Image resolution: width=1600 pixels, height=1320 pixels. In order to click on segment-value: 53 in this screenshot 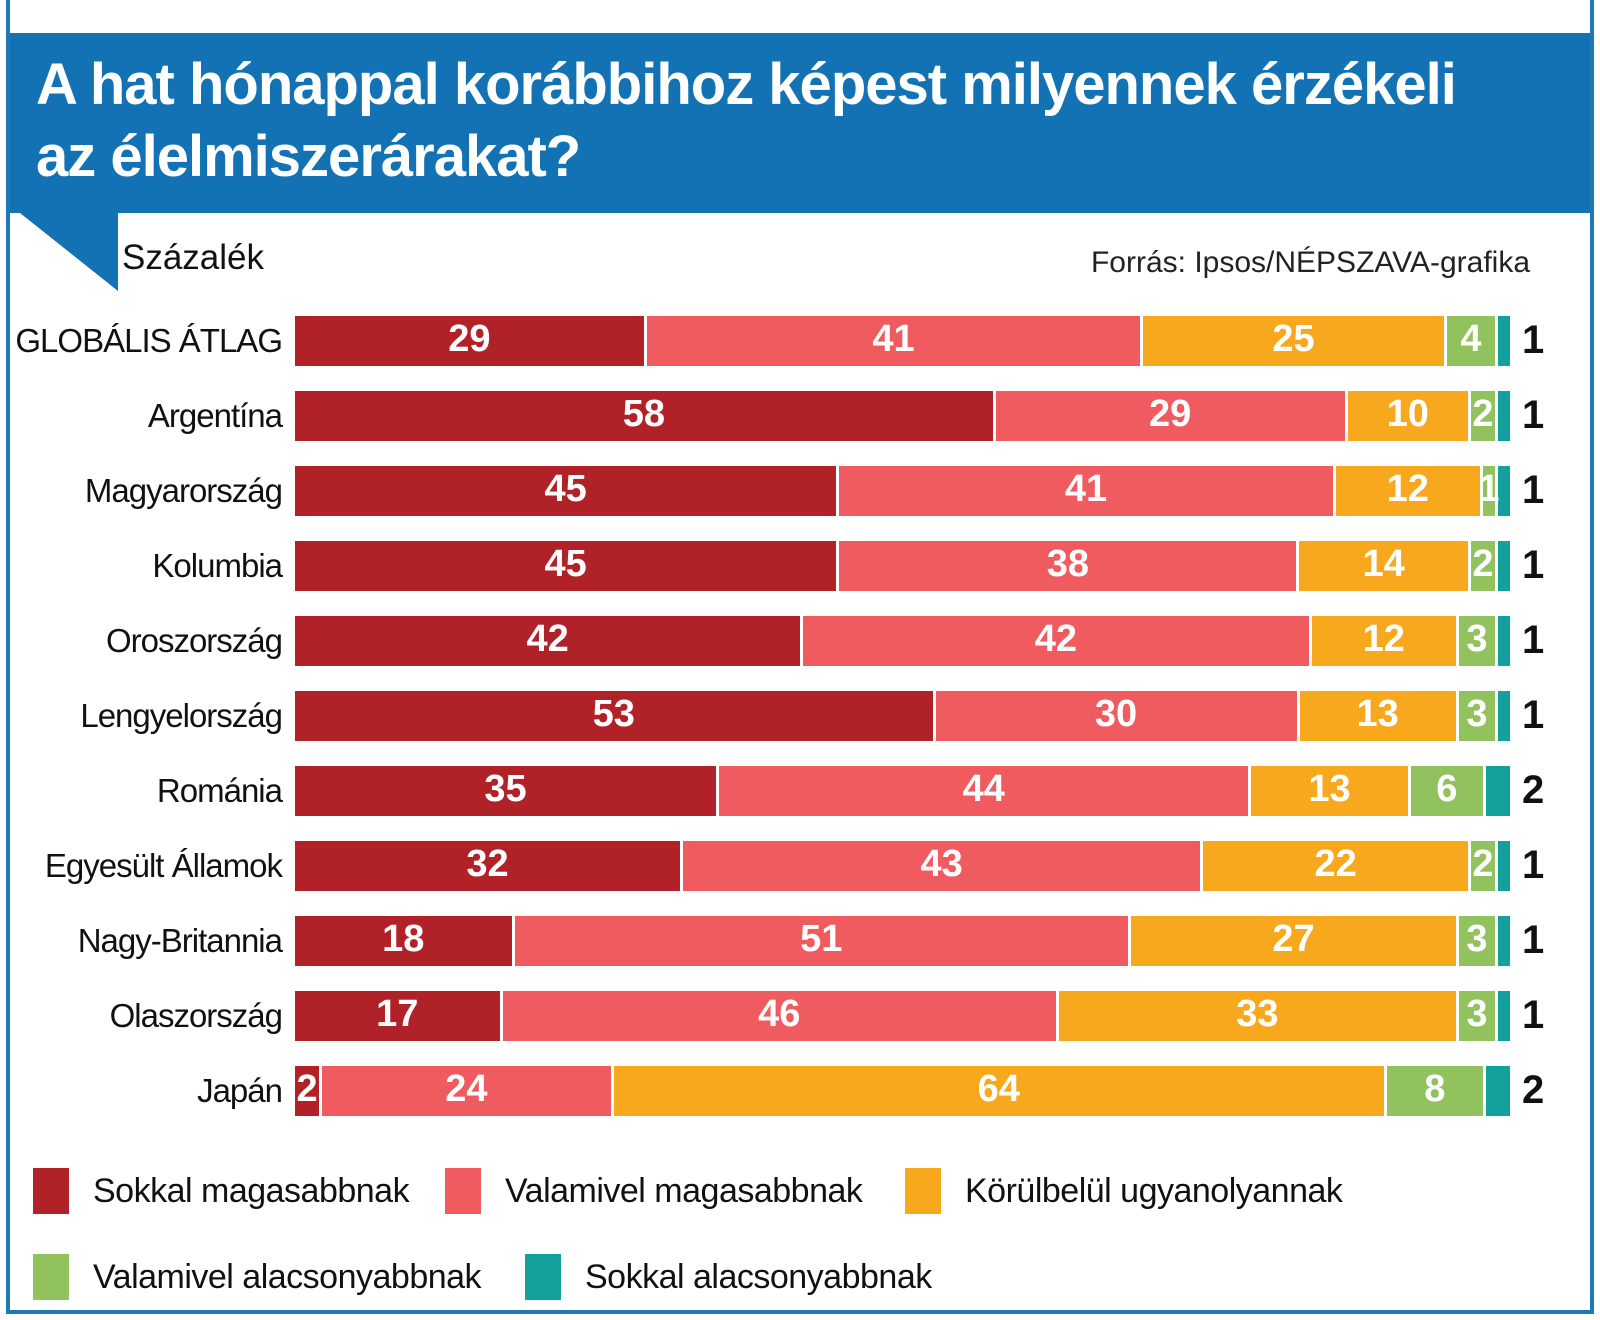, I will do `click(613, 713)`.